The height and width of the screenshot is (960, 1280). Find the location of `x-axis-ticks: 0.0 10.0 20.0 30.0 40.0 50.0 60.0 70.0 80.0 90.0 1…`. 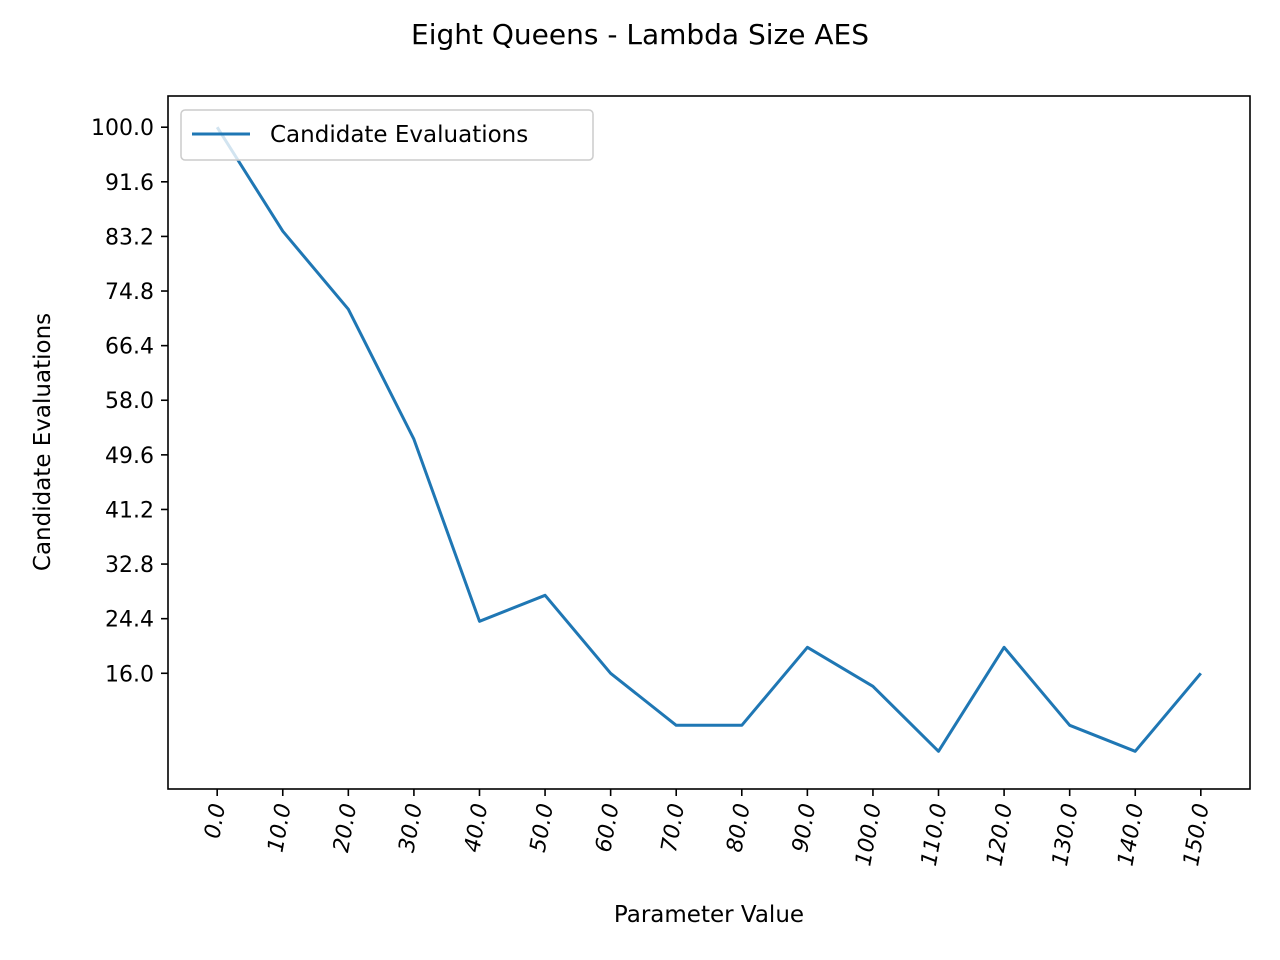

x-axis-ticks: 0.0 10.0 20.0 30.0 40.0 50.0 60.0 70.0 80.0 90.0 1… is located at coordinates (707, 828).